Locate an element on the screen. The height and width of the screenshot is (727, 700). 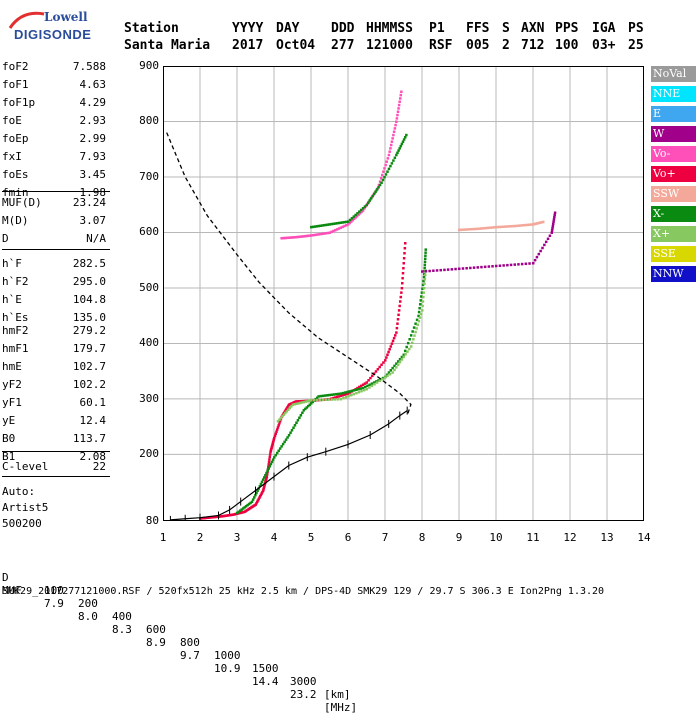
param-value: 104.8 is located at coordinates (89, 299).